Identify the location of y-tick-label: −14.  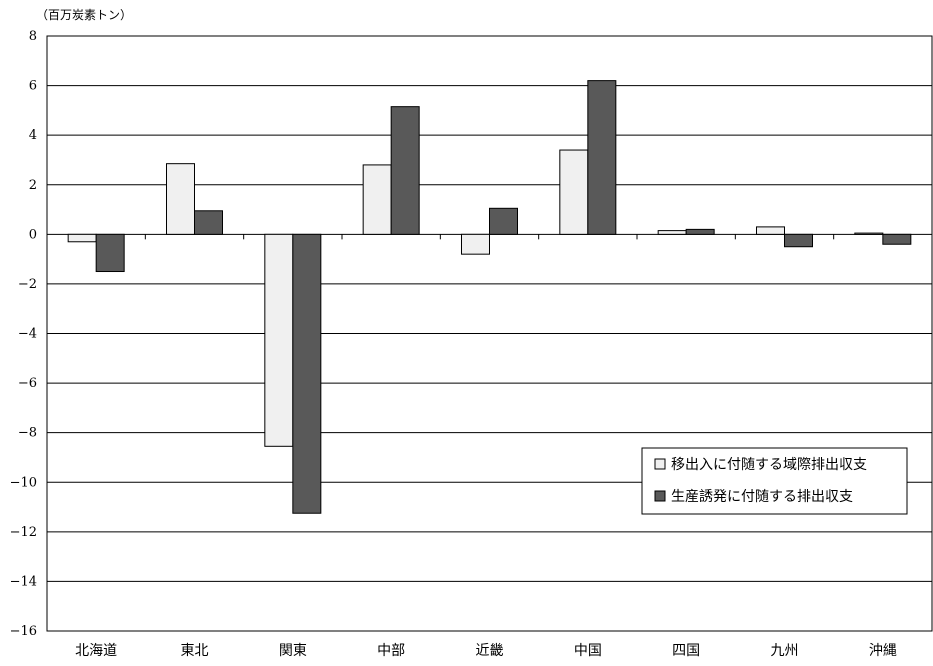
(23, 581).